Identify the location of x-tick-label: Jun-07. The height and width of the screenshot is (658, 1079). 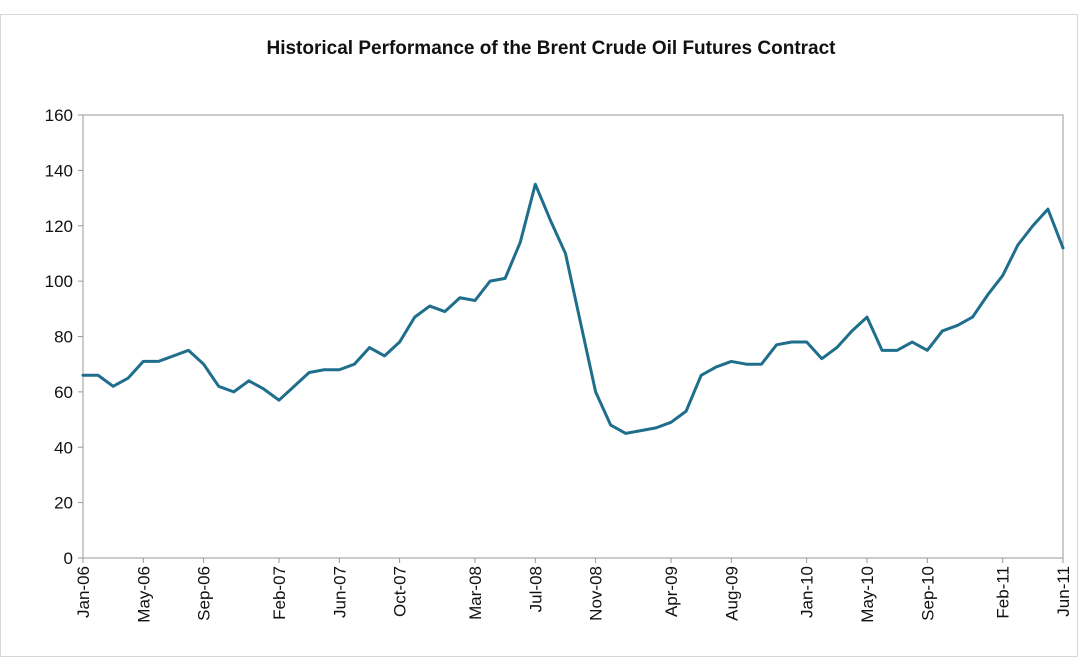
(339, 592).